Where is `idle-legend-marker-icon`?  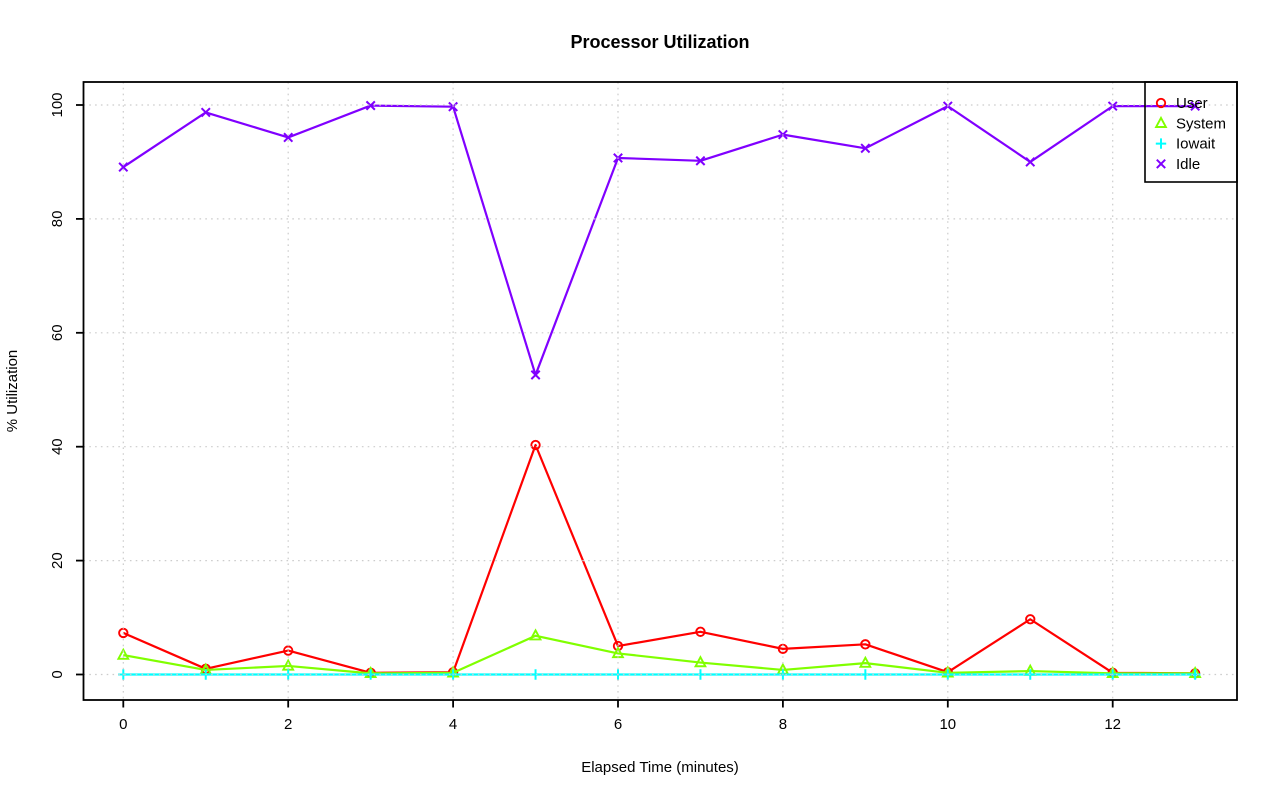 idle-legend-marker-icon is located at coordinates (1161, 163).